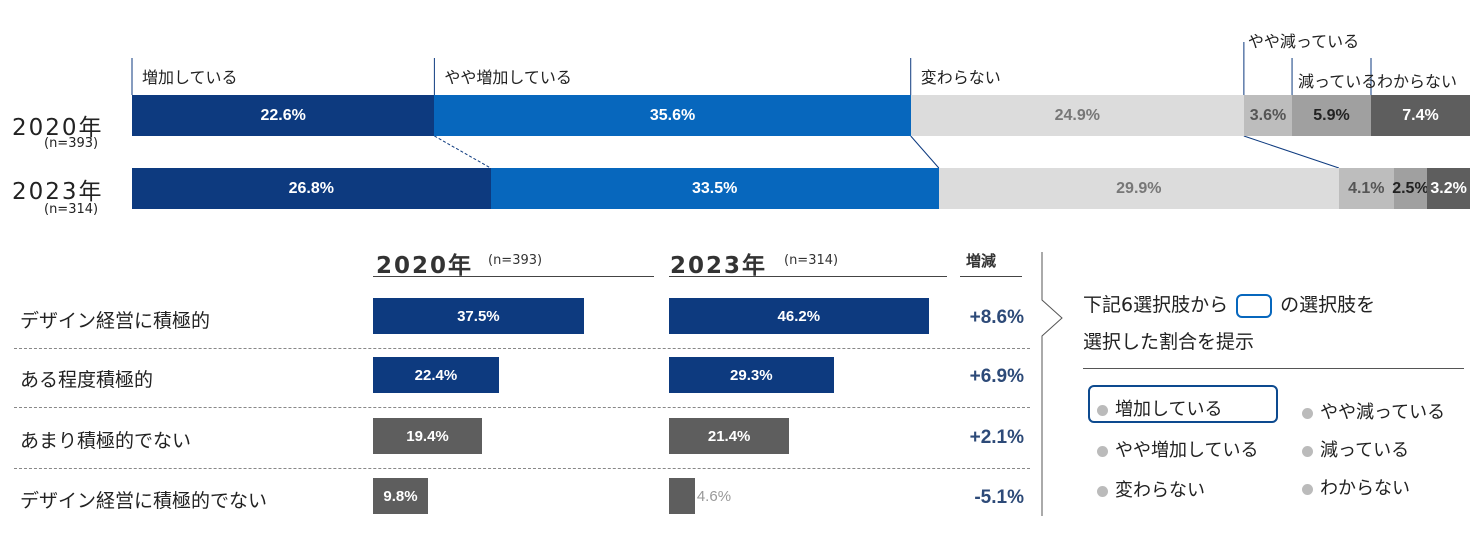 The height and width of the screenshot is (556, 1484). Describe the element at coordinates (508, 77) in the screenshot. I see `category-label: やや増加している` at that location.